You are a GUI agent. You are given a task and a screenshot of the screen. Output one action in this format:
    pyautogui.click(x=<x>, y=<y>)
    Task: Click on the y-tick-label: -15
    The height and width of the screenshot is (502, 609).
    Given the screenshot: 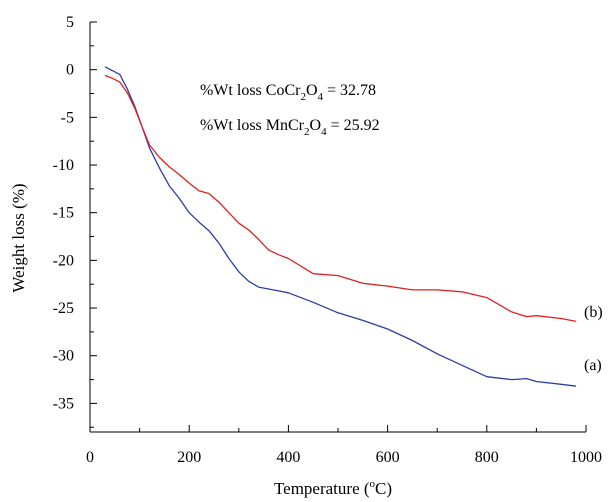 What is the action you would take?
    pyautogui.click(x=63, y=213)
    